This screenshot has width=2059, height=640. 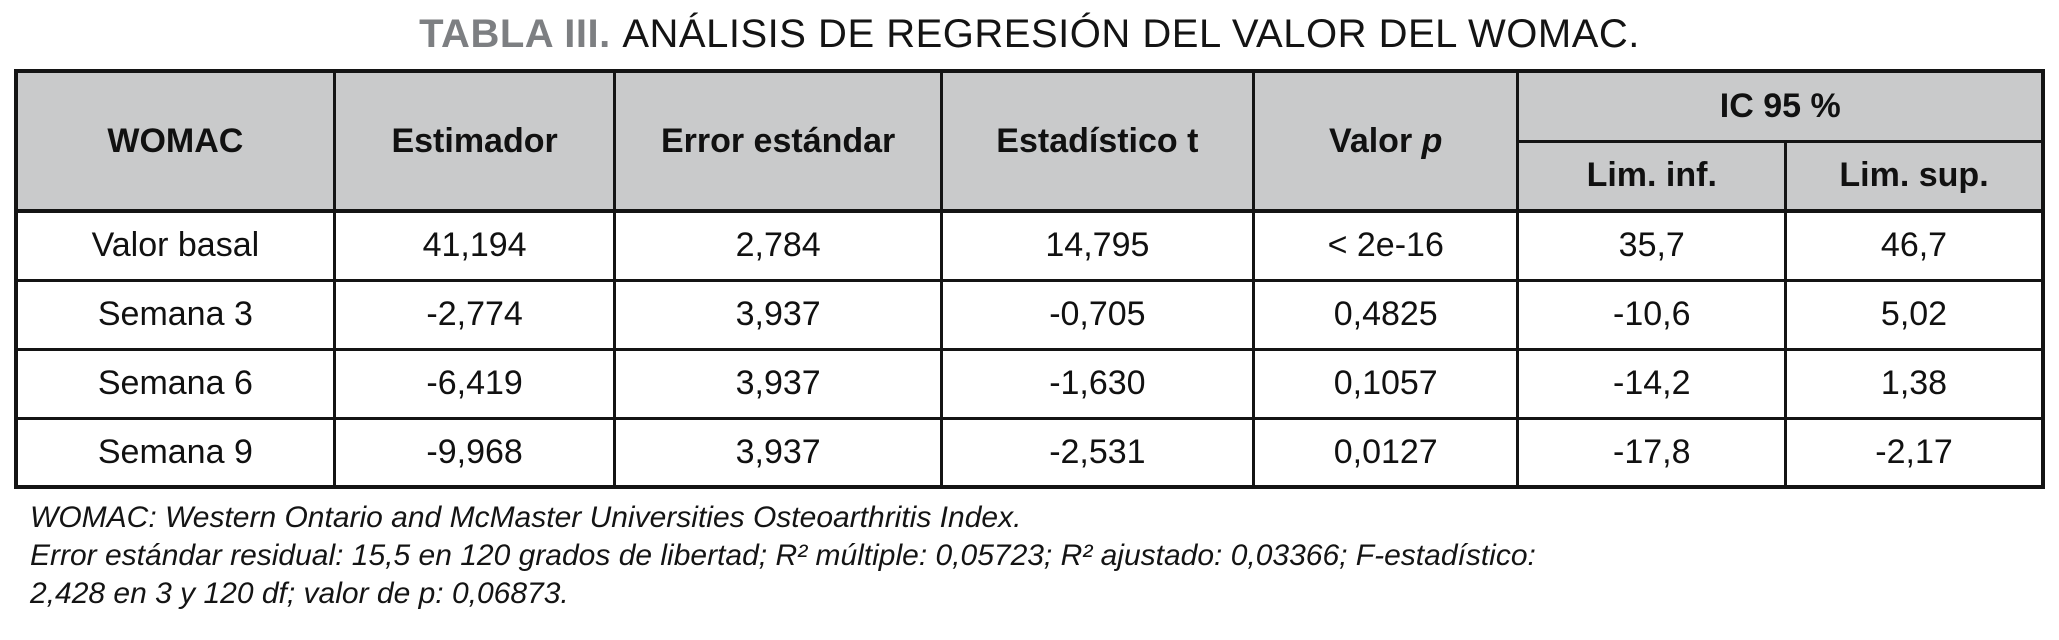 What do you see at coordinates (1385, 245) in the screenshot?
I see `table-cell: < 2e-16` at bounding box center [1385, 245].